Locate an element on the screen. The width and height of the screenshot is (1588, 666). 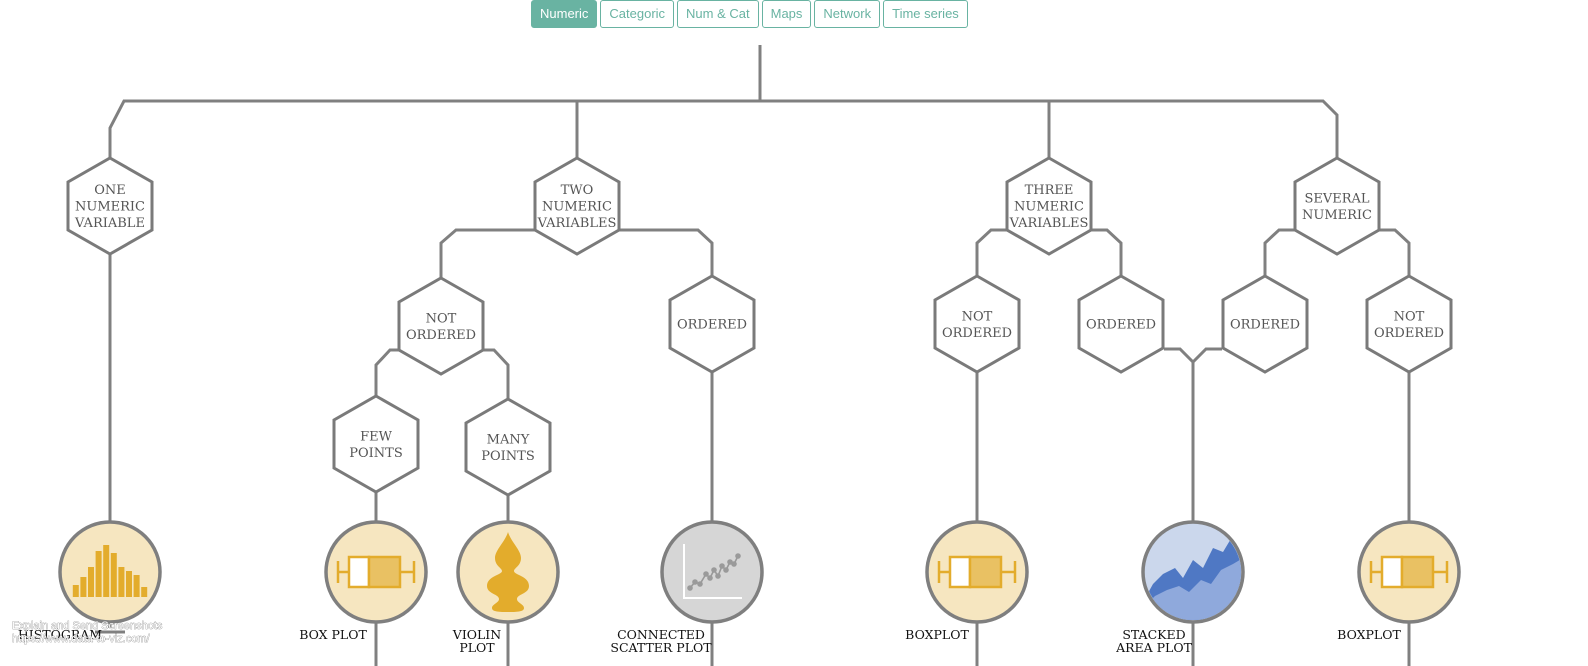
node-two-not-ordered: NOT ORDERED is located at coordinates (441, 326).